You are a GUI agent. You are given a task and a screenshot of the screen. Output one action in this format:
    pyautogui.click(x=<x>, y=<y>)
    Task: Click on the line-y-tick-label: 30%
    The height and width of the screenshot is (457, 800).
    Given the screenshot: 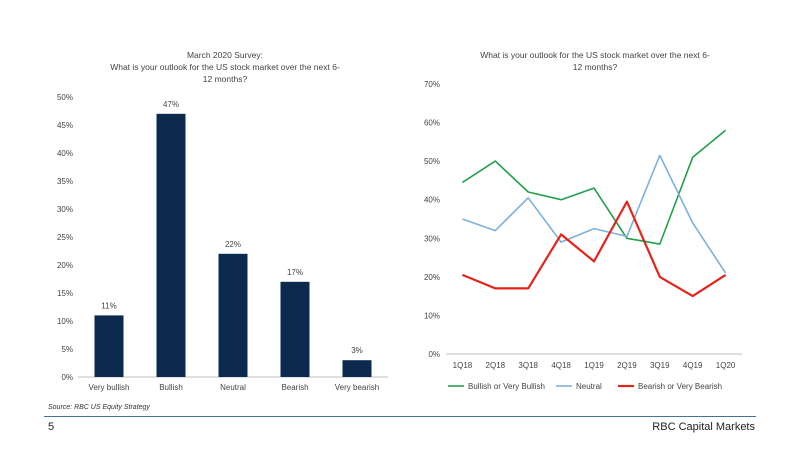 What is the action you would take?
    pyautogui.click(x=432, y=238)
    